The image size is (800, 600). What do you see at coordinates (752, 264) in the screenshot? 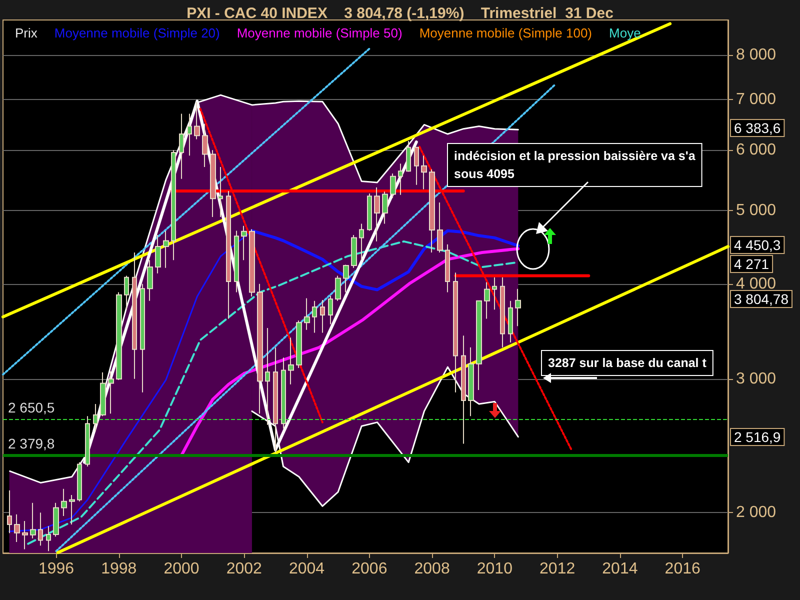
I see `text: 4 271` at bounding box center [752, 264].